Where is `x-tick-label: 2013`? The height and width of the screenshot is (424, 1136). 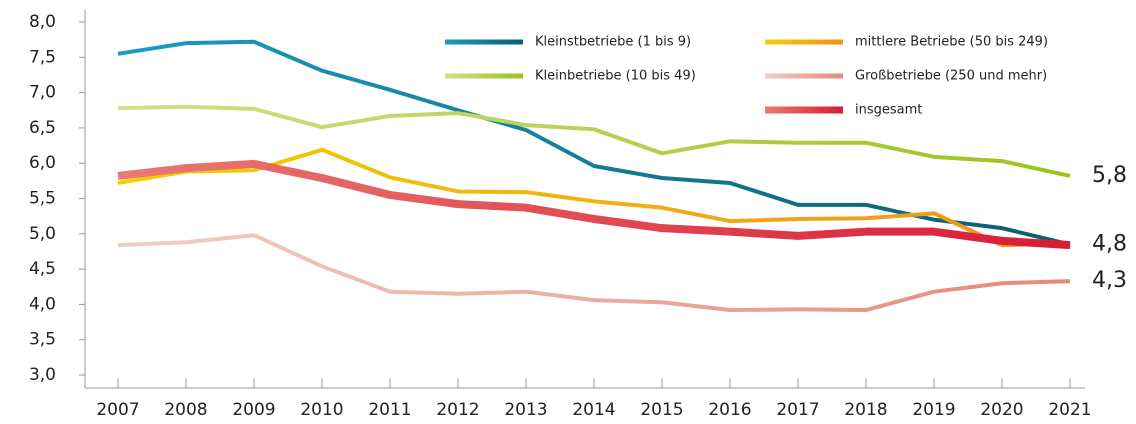 x-tick-label: 2013 is located at coordinates (525, 410).